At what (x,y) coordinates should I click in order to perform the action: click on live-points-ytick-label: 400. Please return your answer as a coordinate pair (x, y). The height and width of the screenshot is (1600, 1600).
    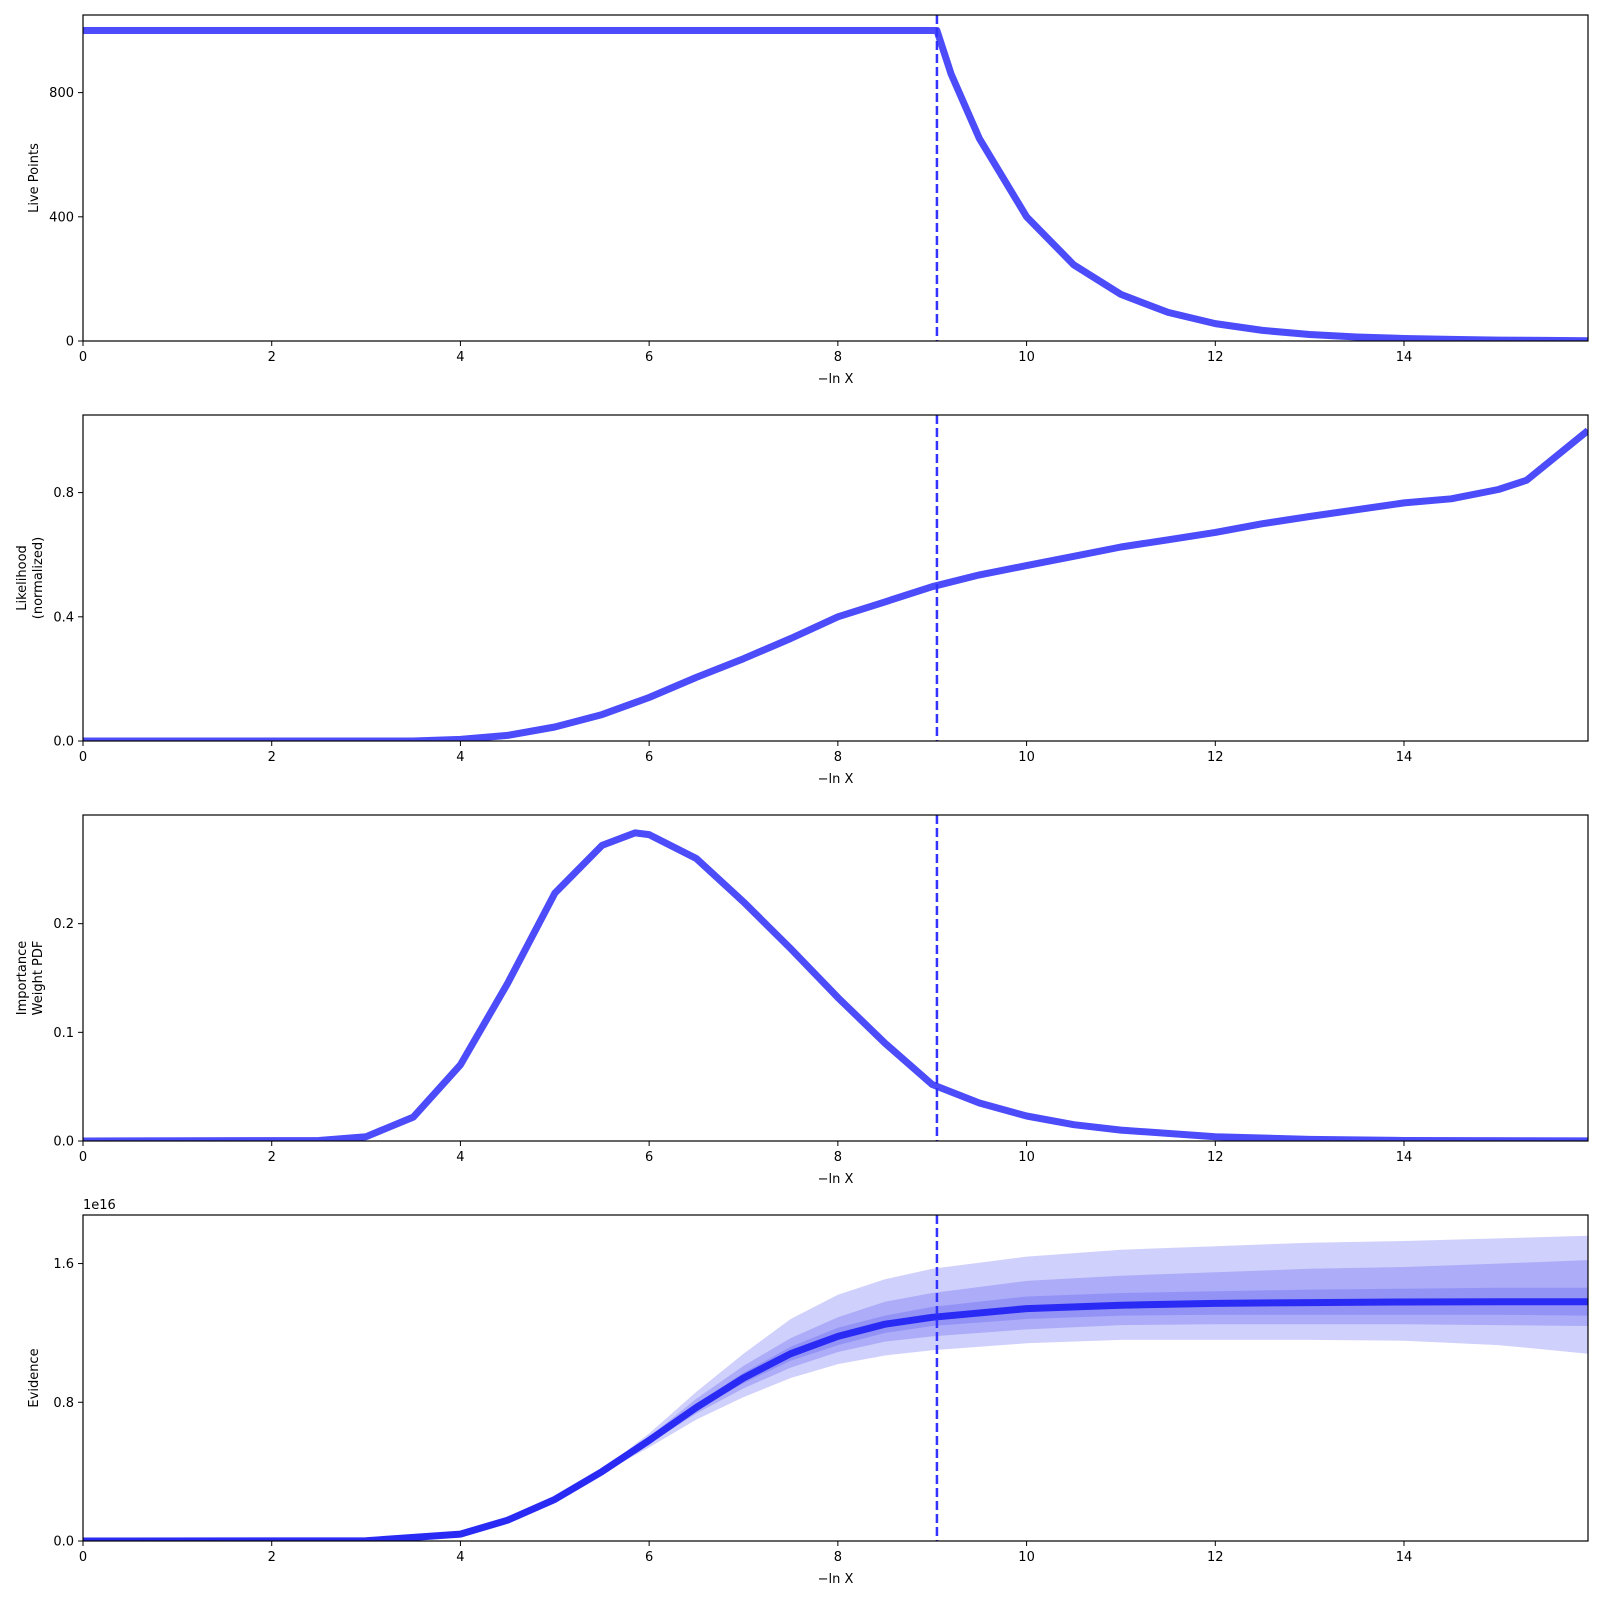
    Looking at the image, I should click on (61, 217).